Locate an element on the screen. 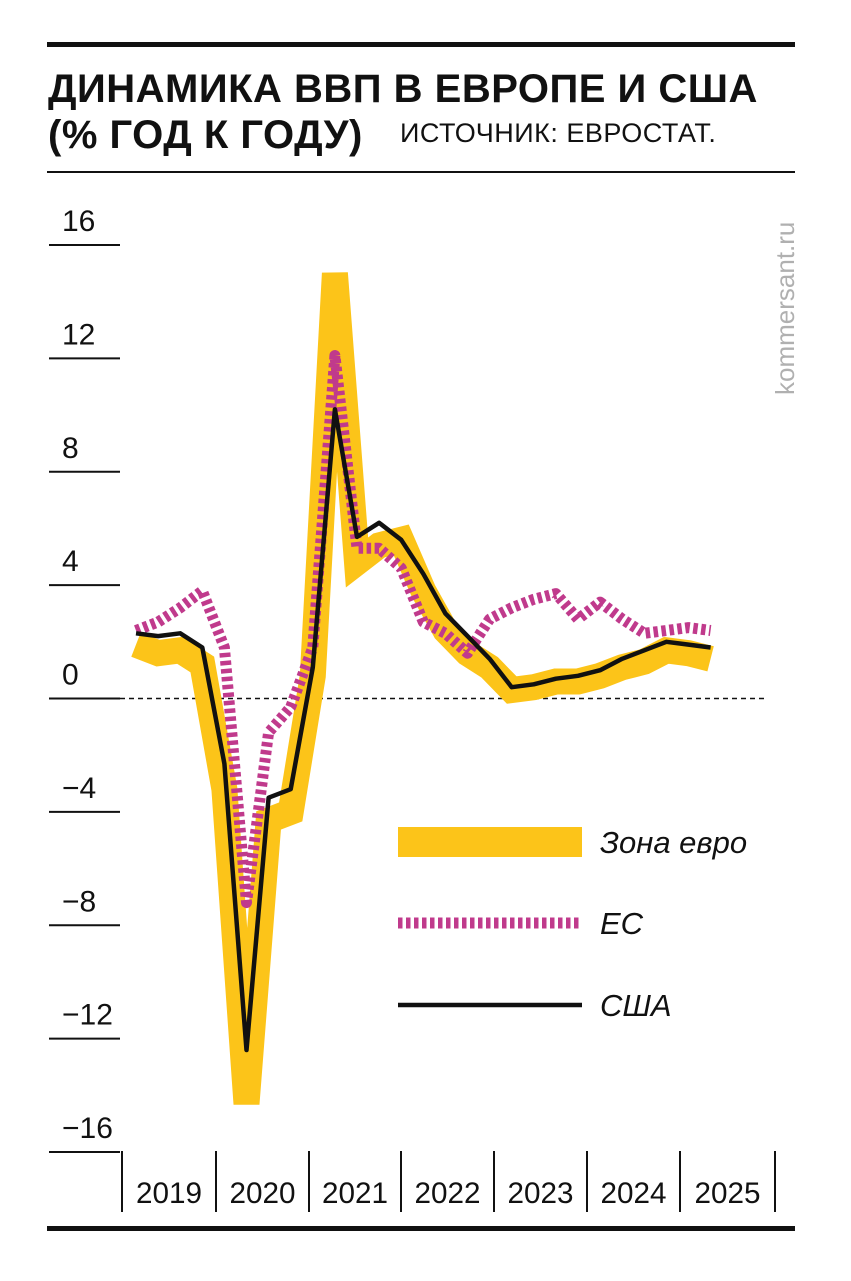  x-tick-label: 2021 is located at coordinates (355, 1193).